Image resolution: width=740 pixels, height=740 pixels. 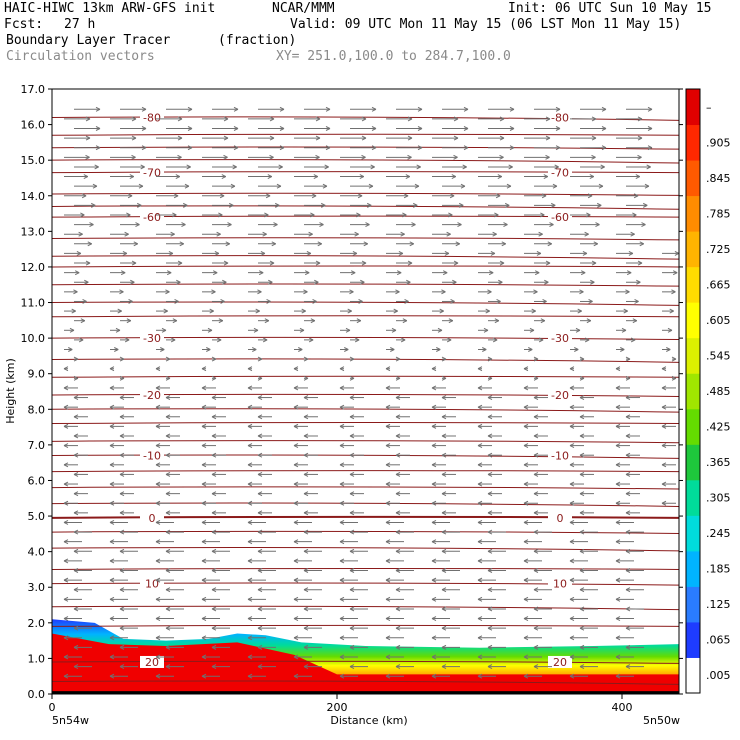 I want to click on y-tick-label: 12.0, so click(x=33, y=267).